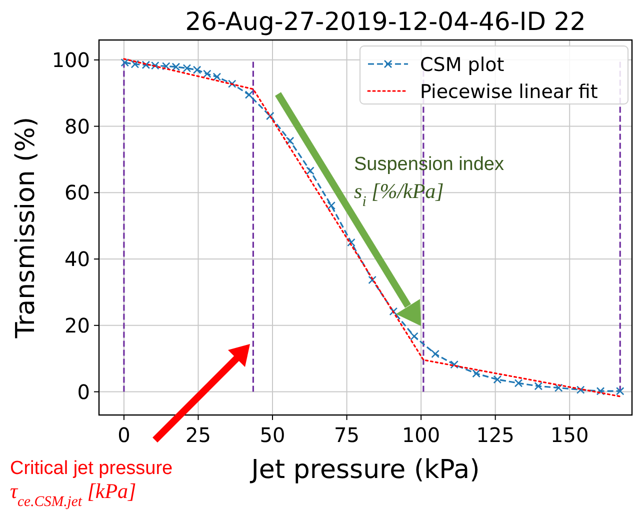 The width and height of the screenshot is (634, 518). What do you see at coordinates (77, 192) in the screenshot?
I see `y-tick-label: 60` at bounding box center [77, 192].